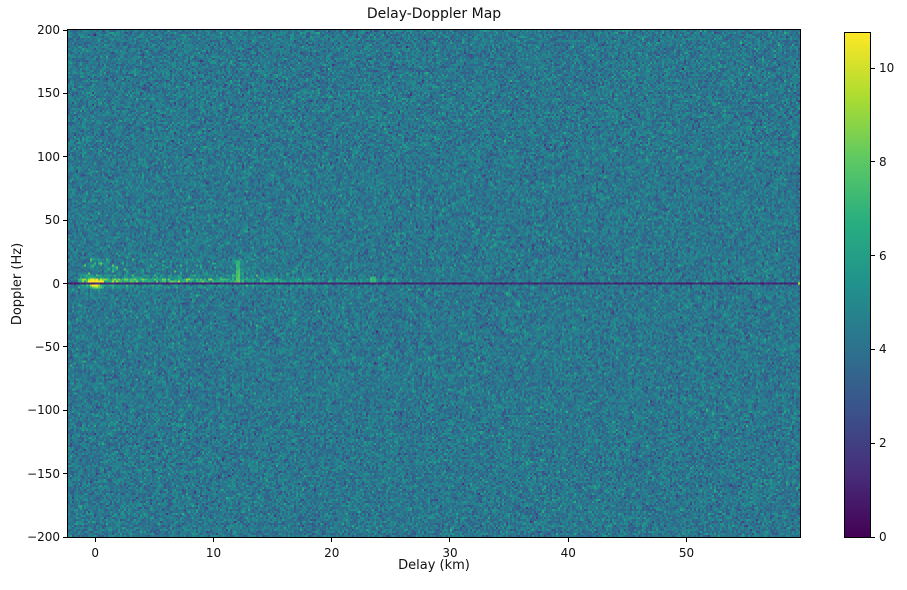  What do you see at coordinates (883, 255) in the screenshot?
I see `colorbar-tick-label: 6` at bounding box center [883, 255].